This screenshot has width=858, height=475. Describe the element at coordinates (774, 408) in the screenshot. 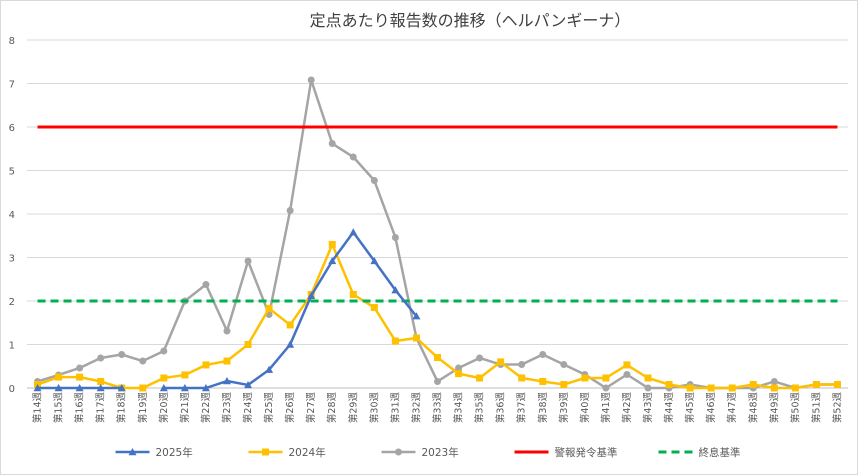

I see `x-tick-label: 第49週` at that location.